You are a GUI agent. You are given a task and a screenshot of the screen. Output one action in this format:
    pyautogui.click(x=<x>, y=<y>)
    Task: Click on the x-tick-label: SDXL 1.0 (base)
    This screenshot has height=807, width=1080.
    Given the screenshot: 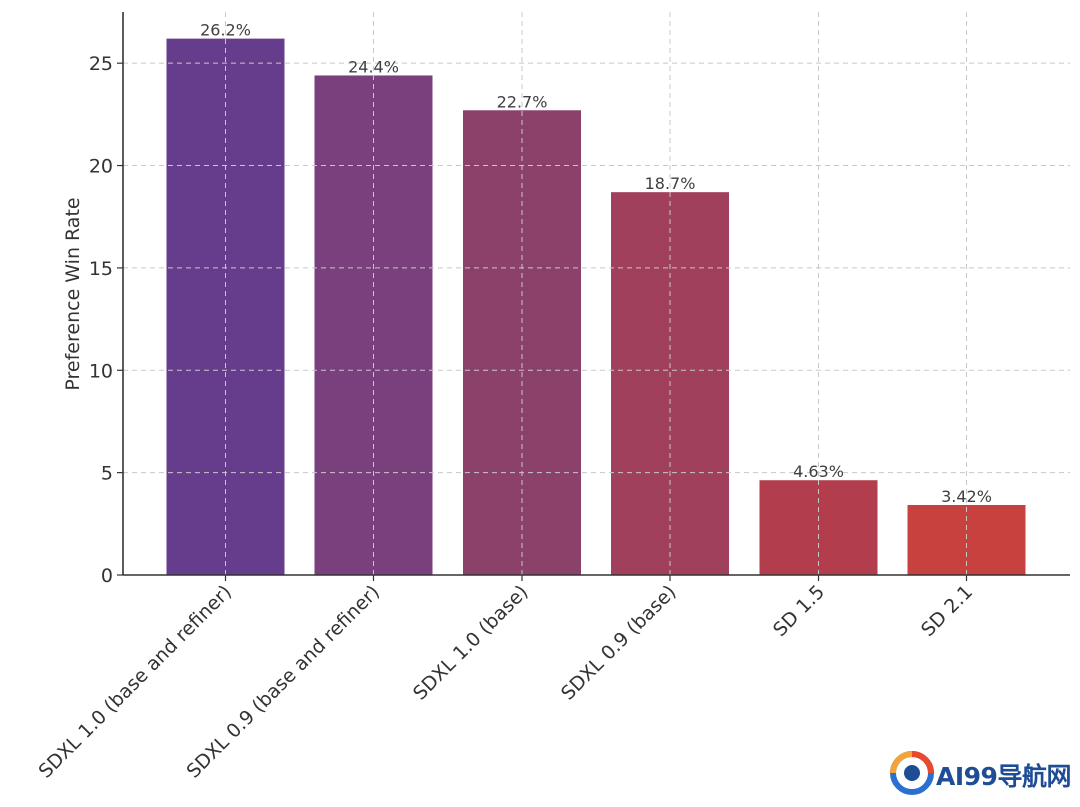 What is the action you would take?
    pyautogui.click(x=471, y=643)
    